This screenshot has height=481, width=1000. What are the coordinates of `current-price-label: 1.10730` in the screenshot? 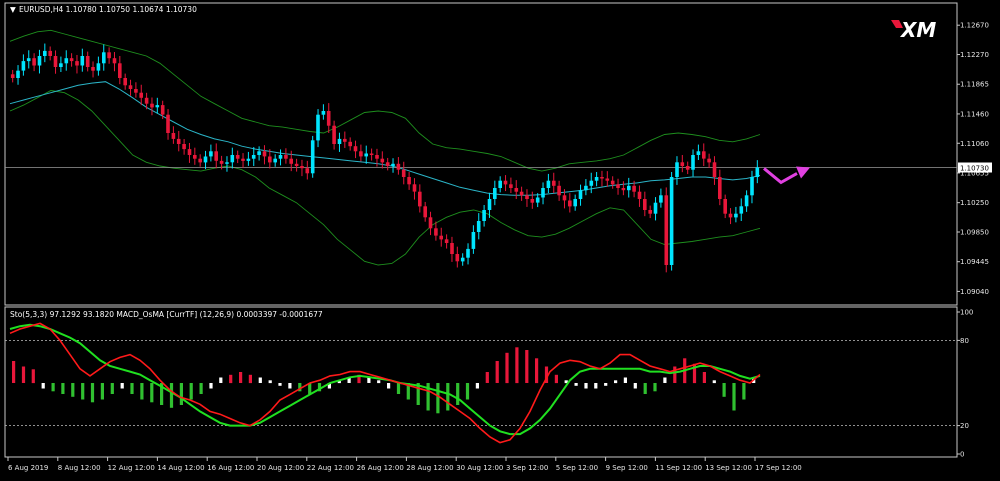 It's located at (974, 169).